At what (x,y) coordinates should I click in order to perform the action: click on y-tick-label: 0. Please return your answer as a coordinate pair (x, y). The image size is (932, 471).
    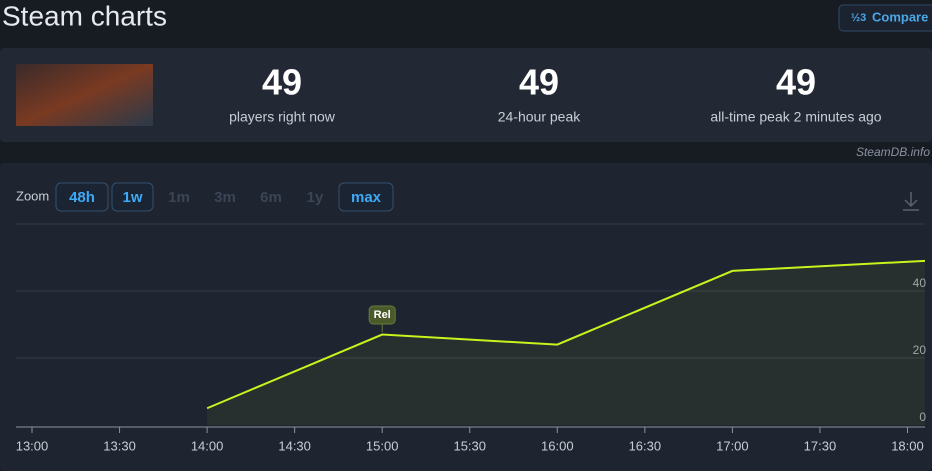
    Looking at the image, I should click on (922, 417).